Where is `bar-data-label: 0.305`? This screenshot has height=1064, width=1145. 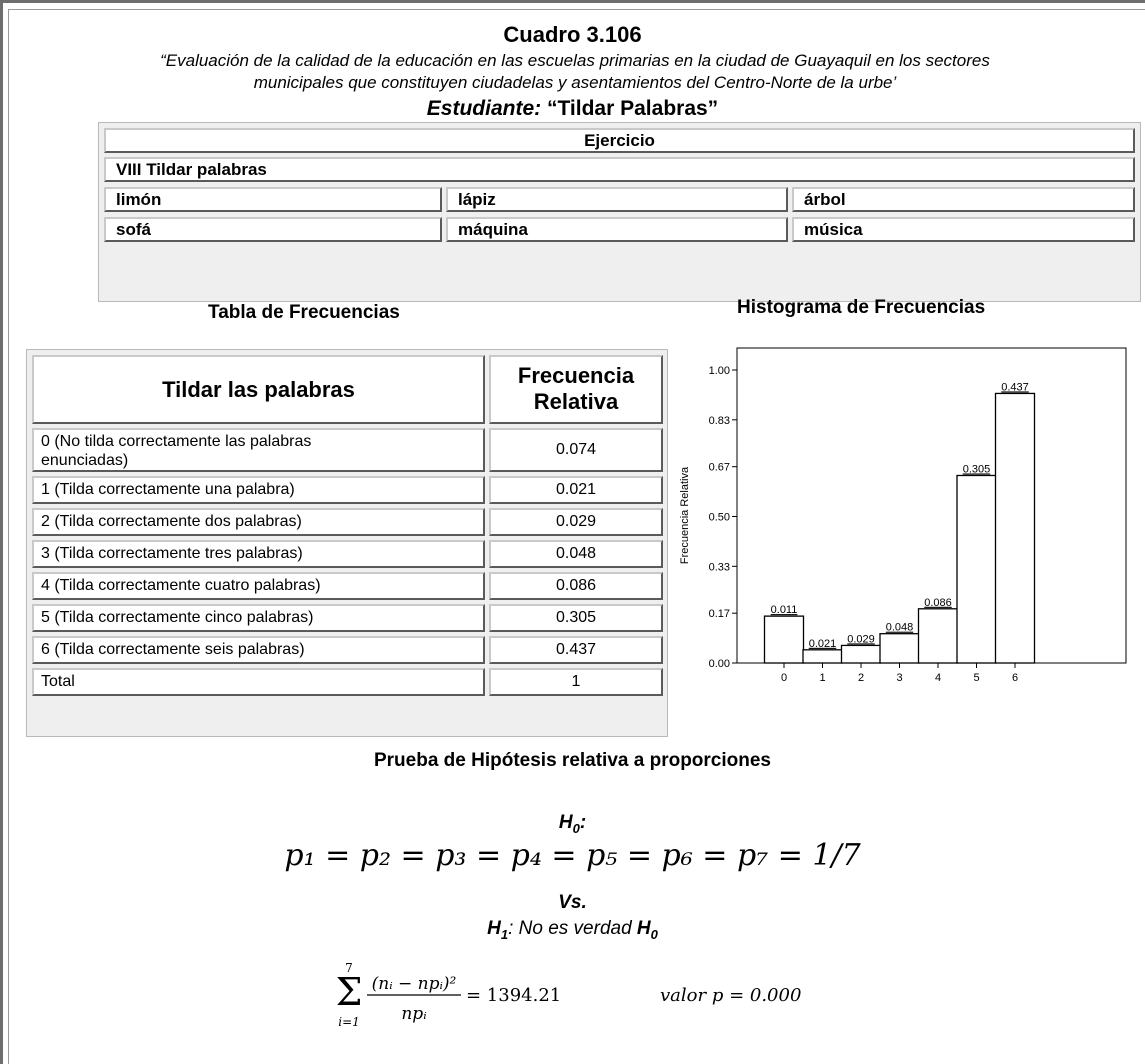 bar-data-label: 0.305 is located at coordinates (977, 469).